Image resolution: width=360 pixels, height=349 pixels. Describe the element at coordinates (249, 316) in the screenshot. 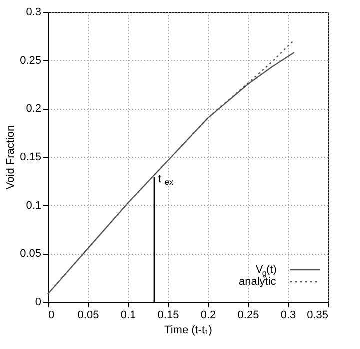

I see `x-tick-label: 0.25` at that location.